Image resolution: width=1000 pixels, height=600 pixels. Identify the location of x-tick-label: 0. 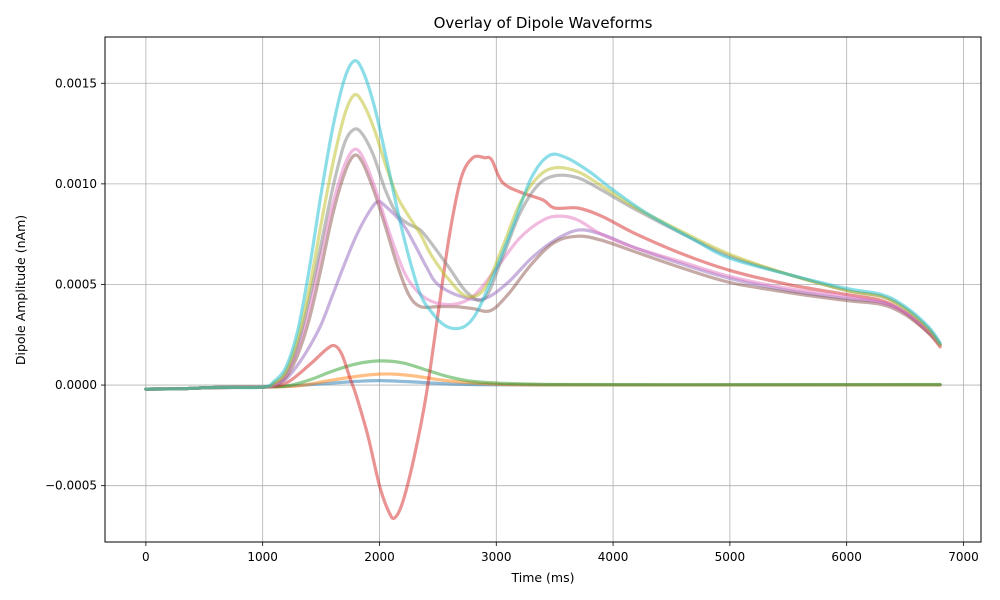
(146, 557).